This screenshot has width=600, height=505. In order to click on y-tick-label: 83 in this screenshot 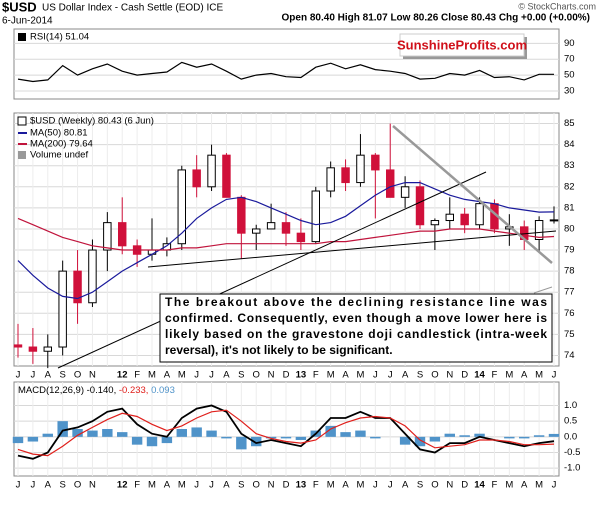, I will do `click(569, 165)`.